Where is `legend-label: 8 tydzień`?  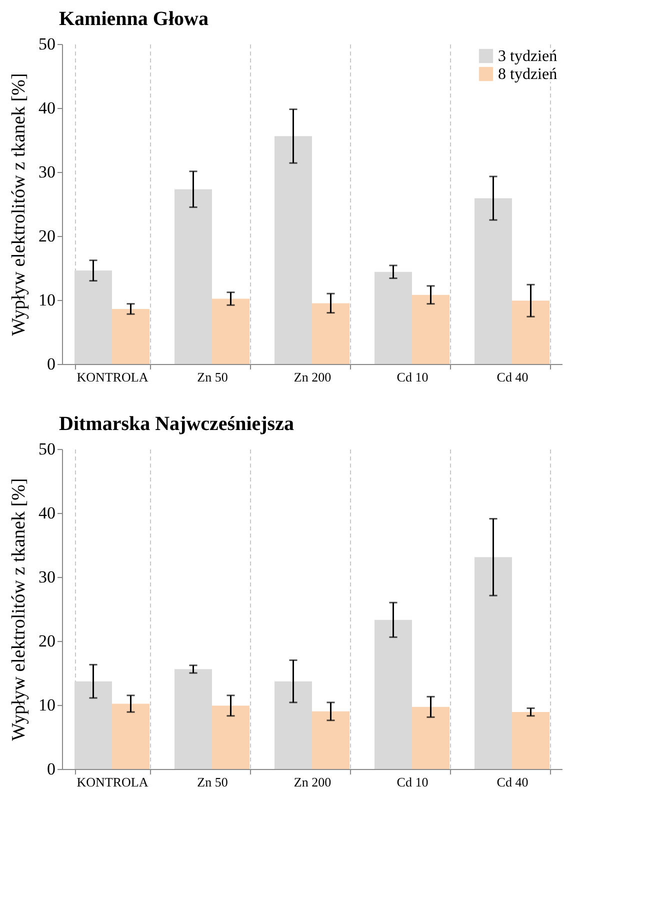
legend-label: 8 tydzień is located at coordinates (528, 74).